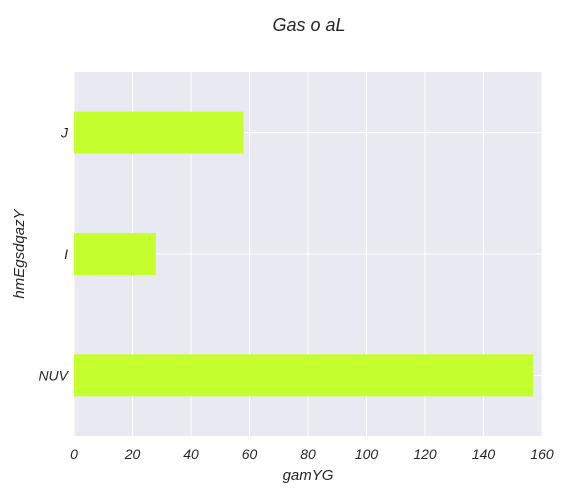  Describe the element at coordinates (304, 375) in the screenshot. I see `bar-nuv` at that location.